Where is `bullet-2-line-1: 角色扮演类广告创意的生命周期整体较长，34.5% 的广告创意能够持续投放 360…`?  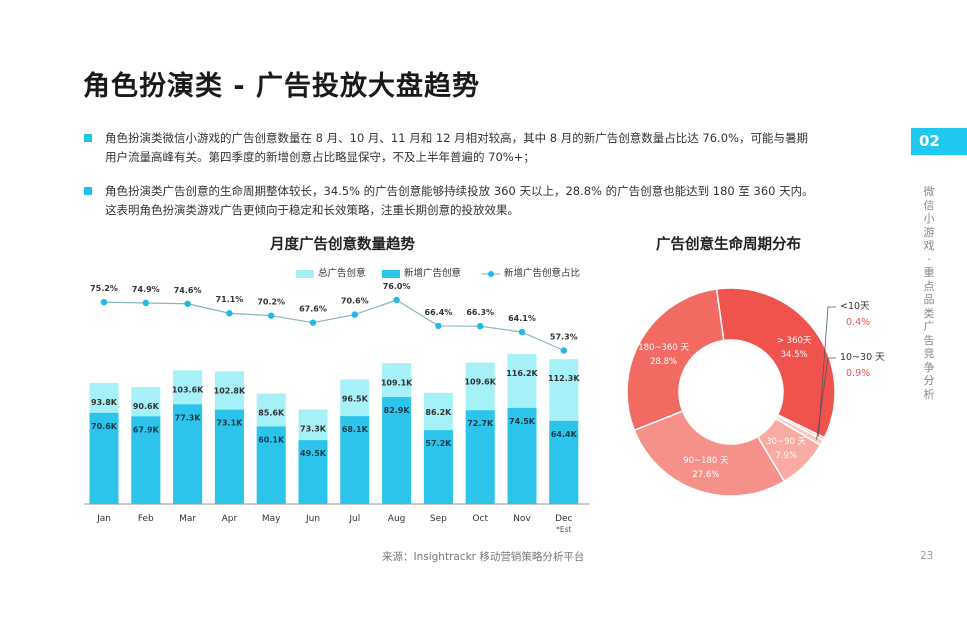
bullet-2-line-1: 角色扮演类广告创意的生命周期整体较长，34.5% 的广告创意能够持续投放 360… is located at coordinates (459, 191).